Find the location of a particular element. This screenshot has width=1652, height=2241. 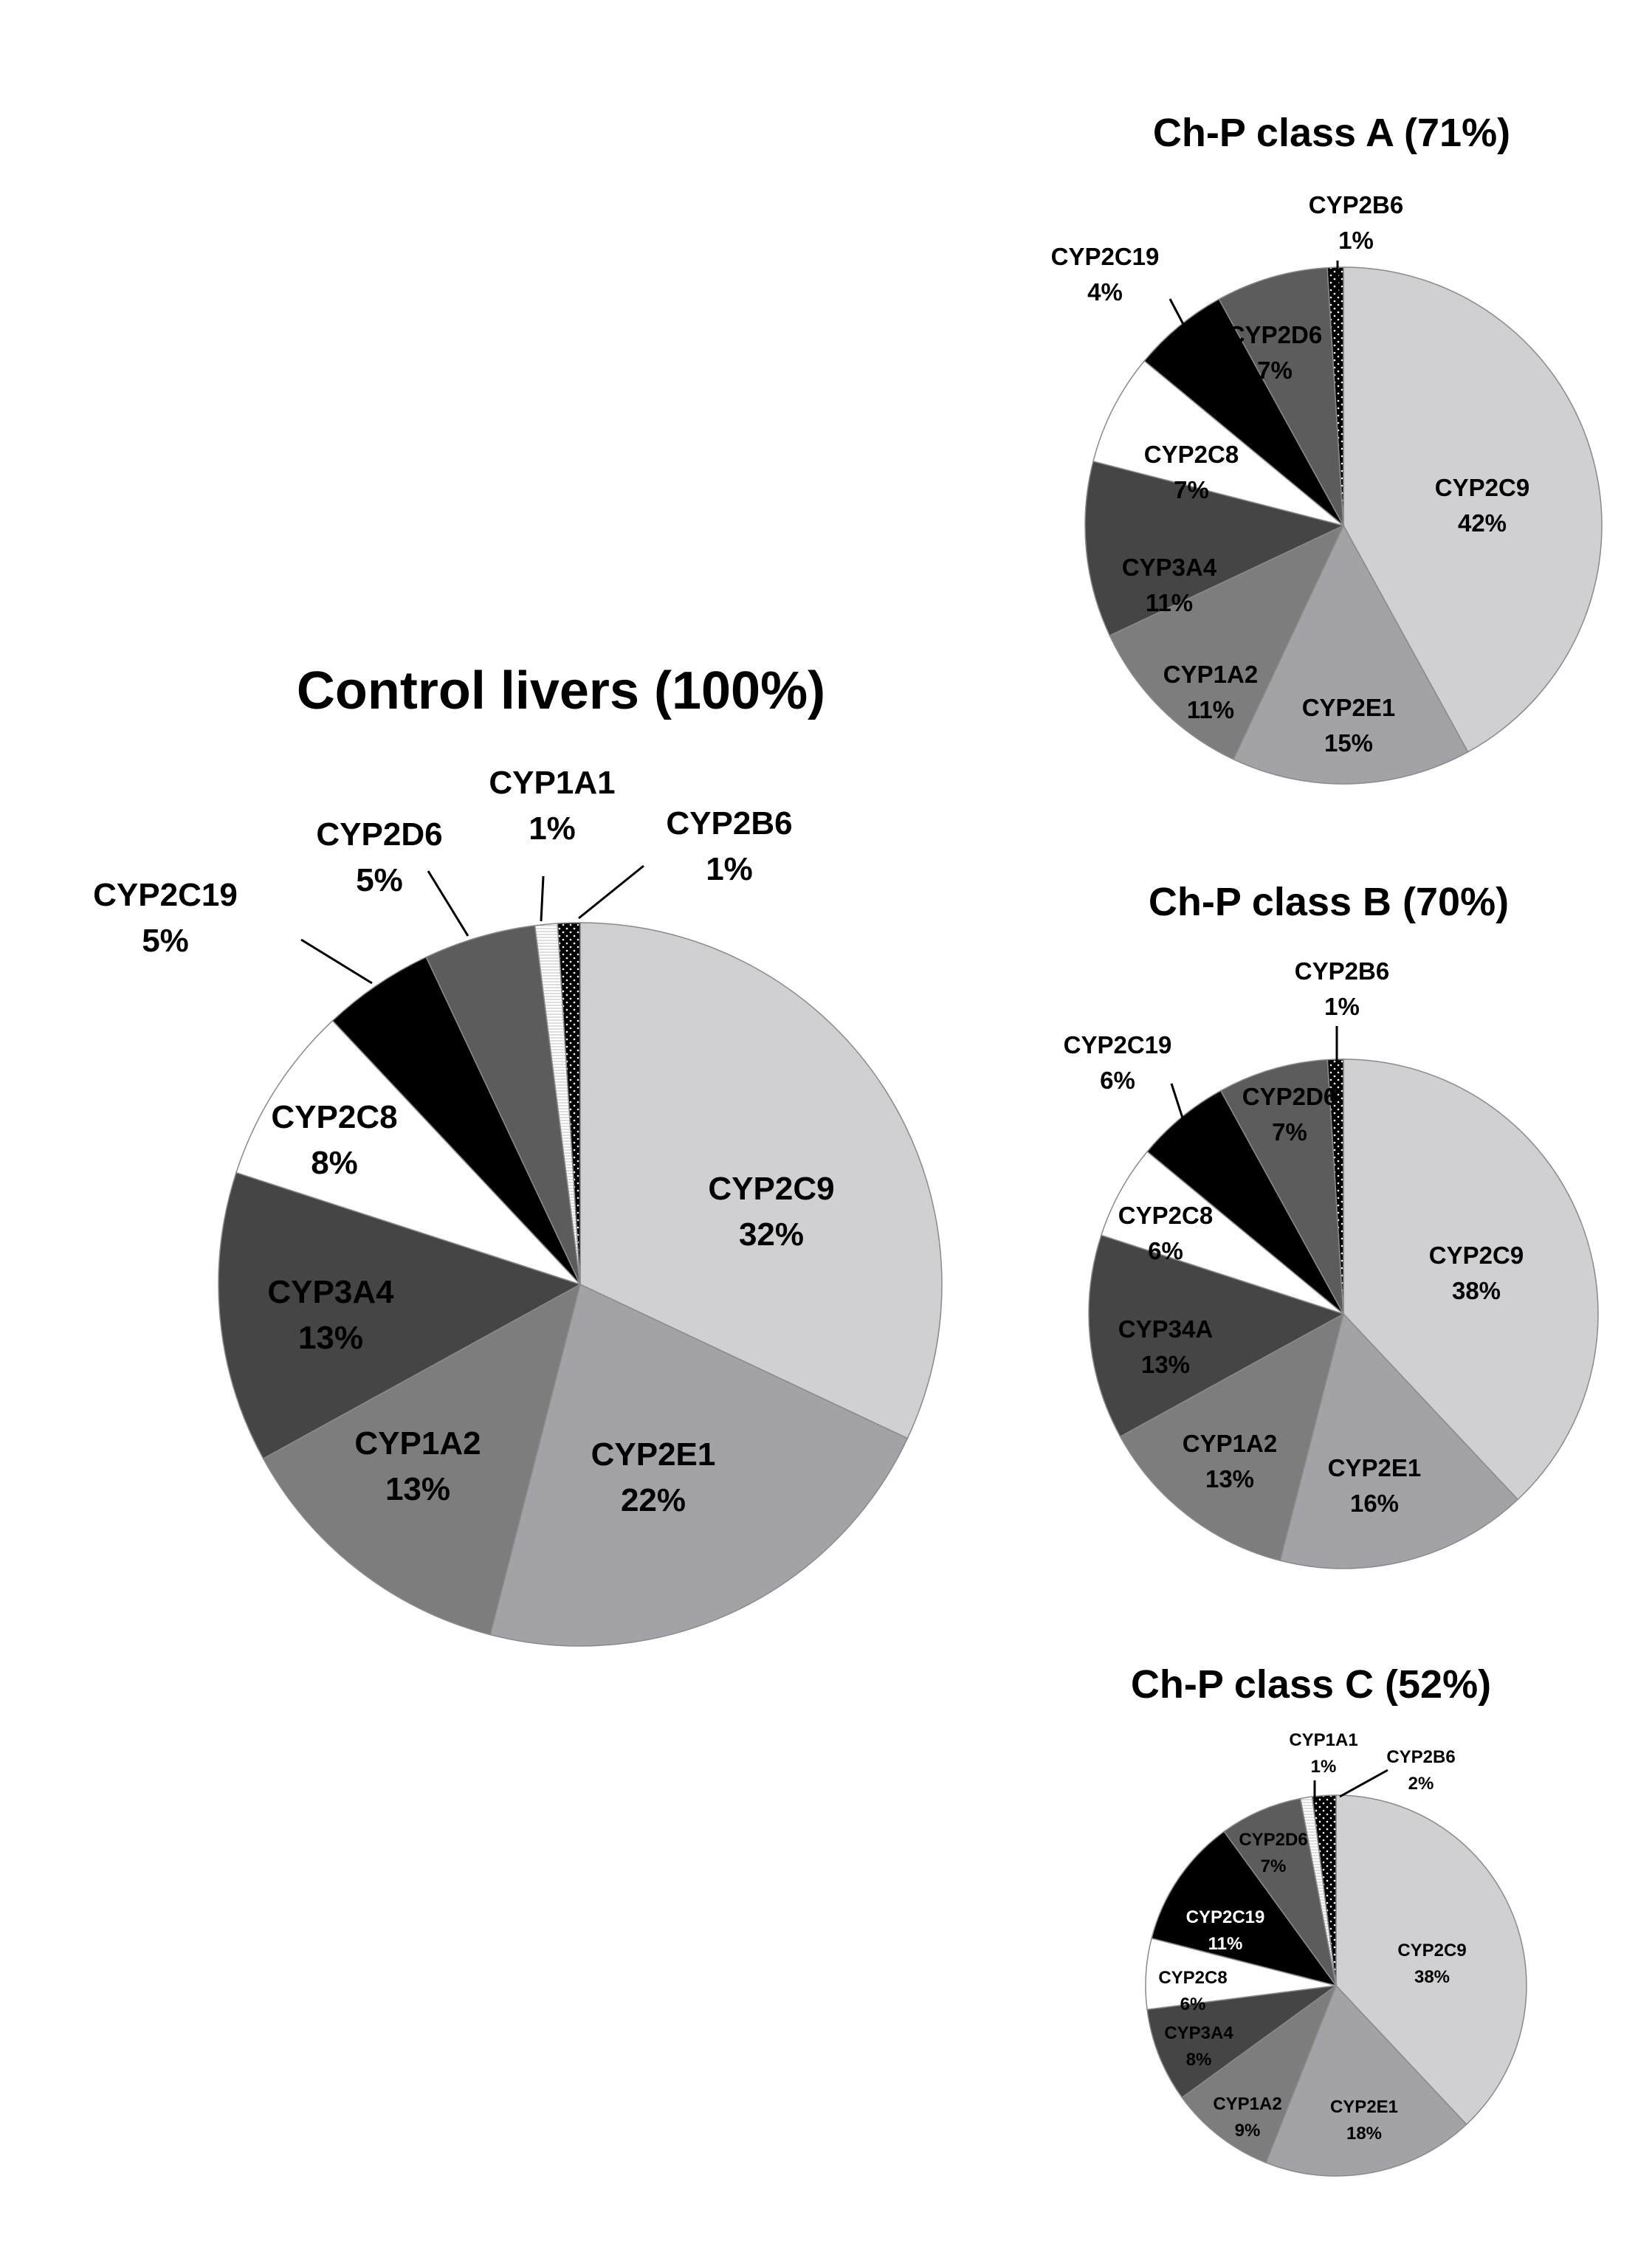

slice-label-cyp2c19: CYP2C19 6% is located at coordinates (1118, 1062).